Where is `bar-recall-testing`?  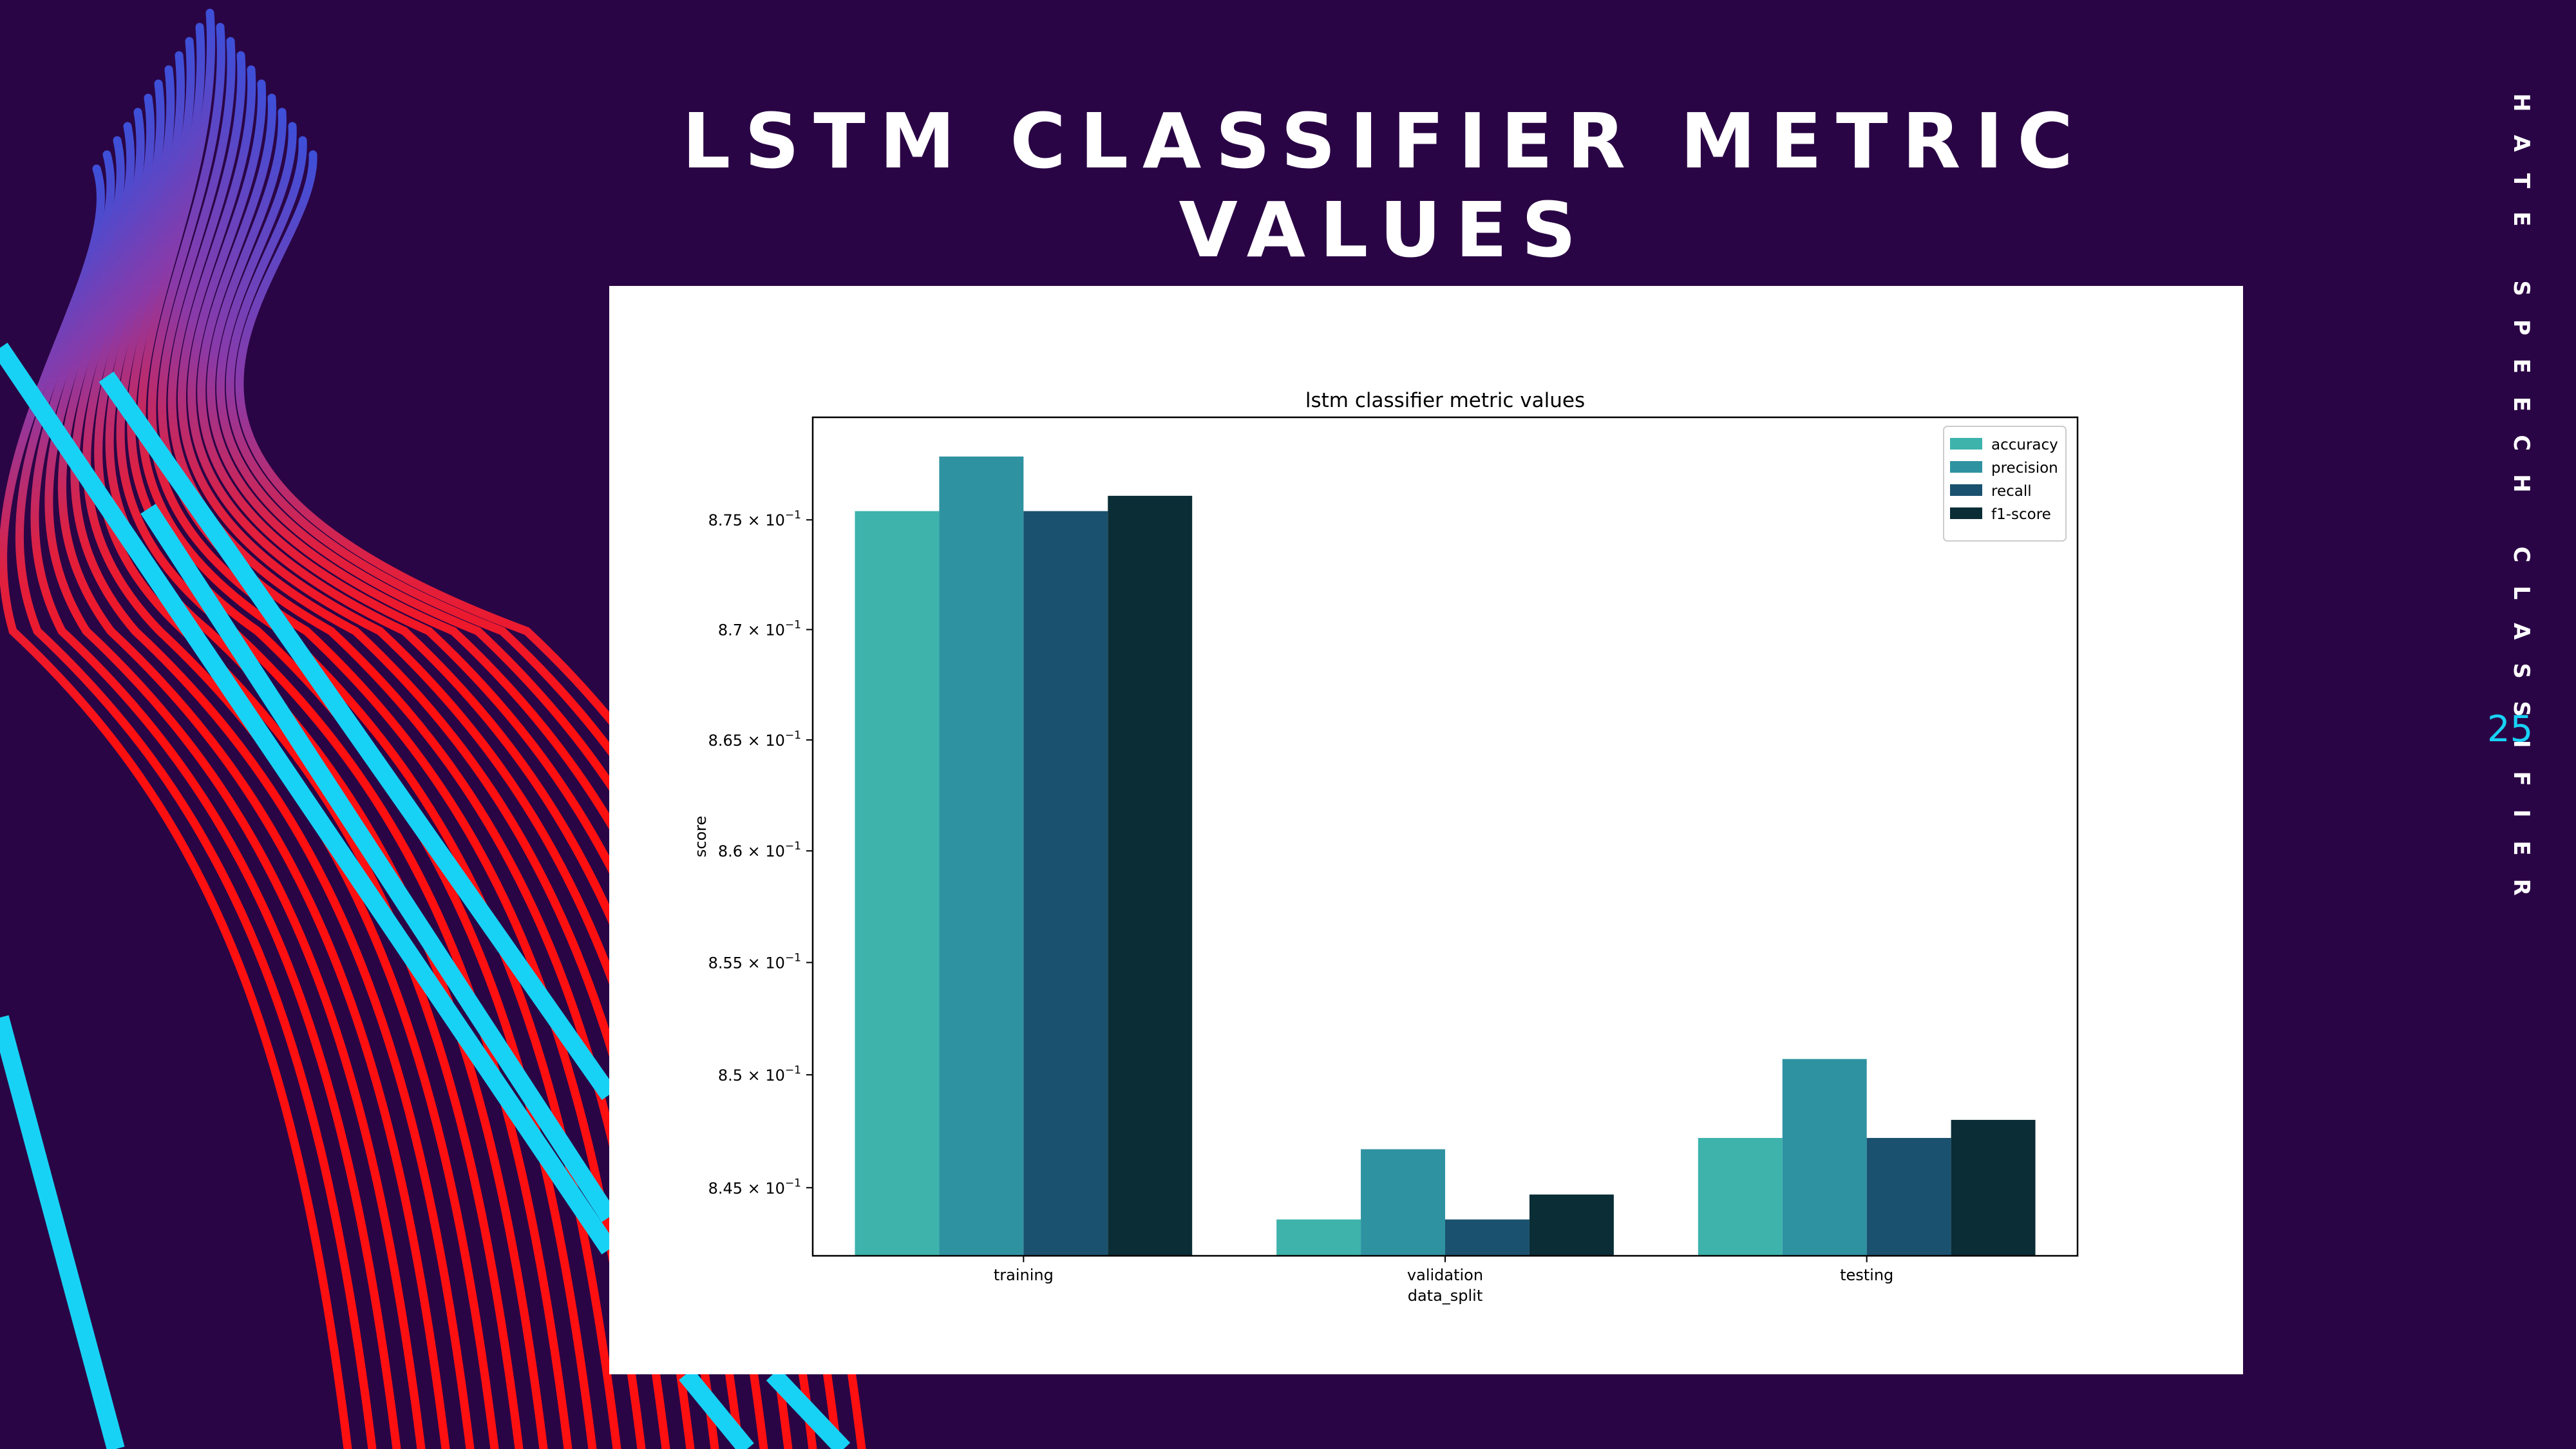 bar-recall-testing is located at coordinates (1909, 1196).